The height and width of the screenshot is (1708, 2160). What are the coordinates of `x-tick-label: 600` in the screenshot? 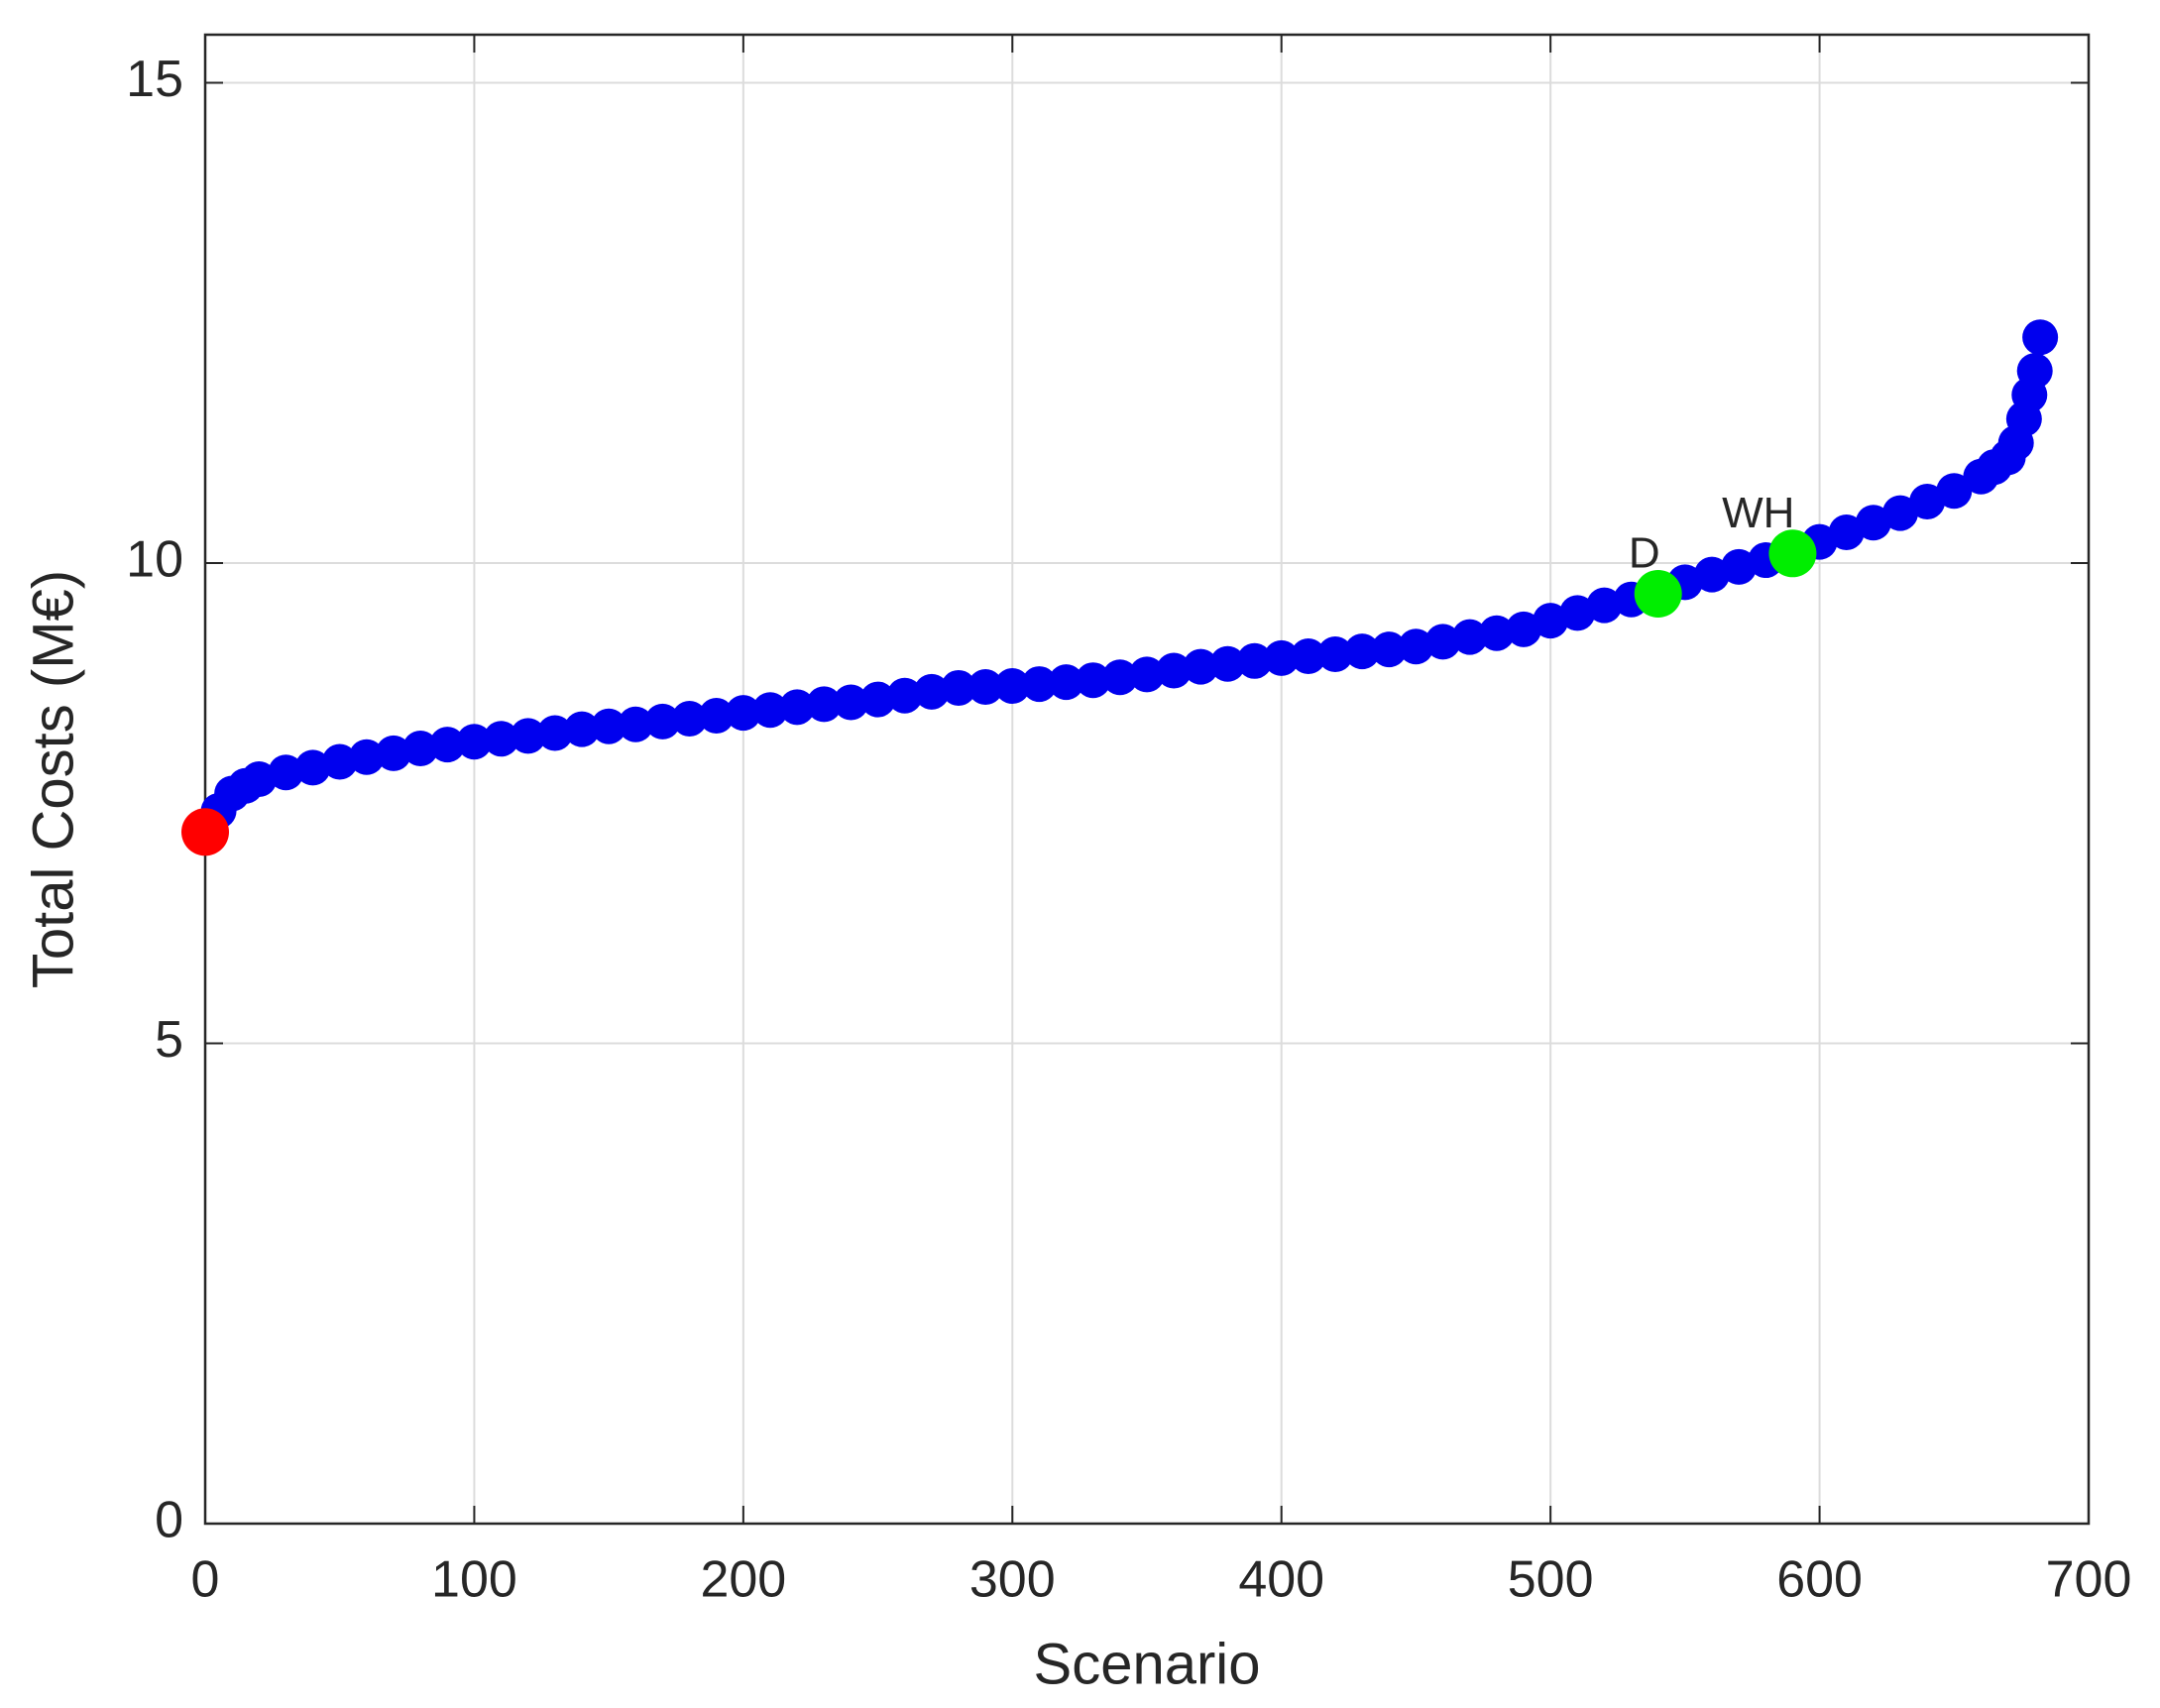 It's located at (1819, 1580).